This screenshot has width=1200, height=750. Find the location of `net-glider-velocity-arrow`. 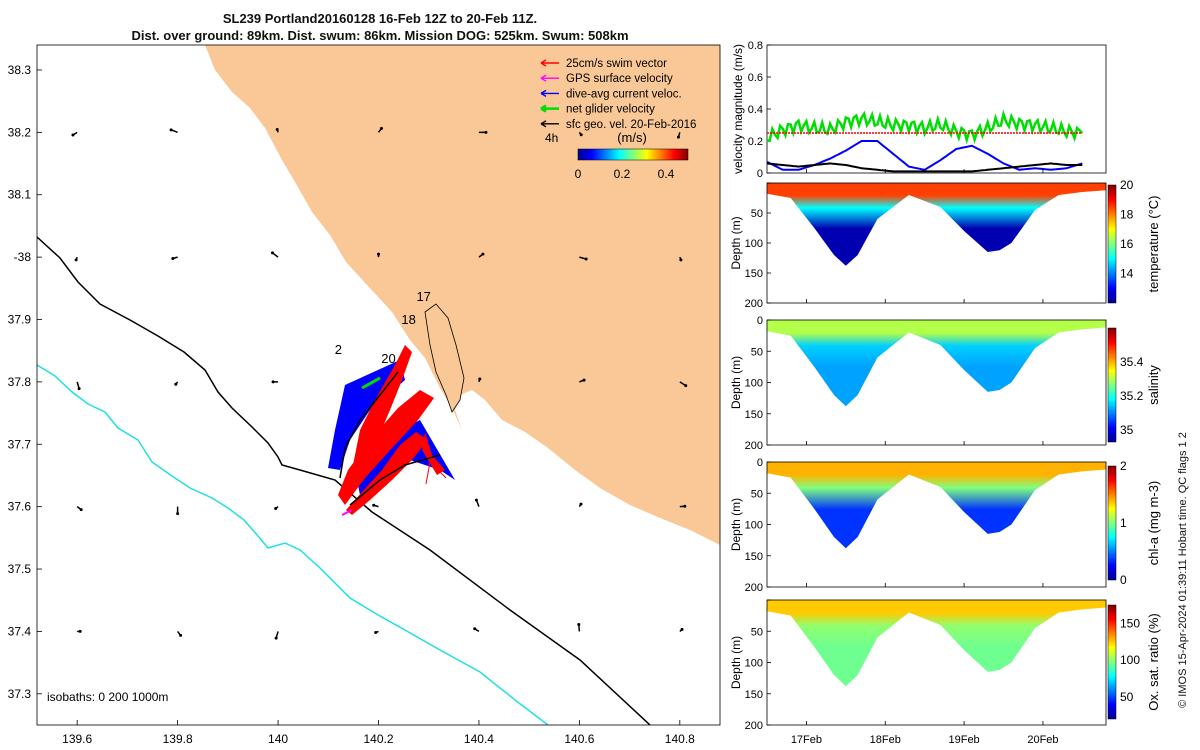

net-glider-velocity-arrow is located at coordinates (371, 383).